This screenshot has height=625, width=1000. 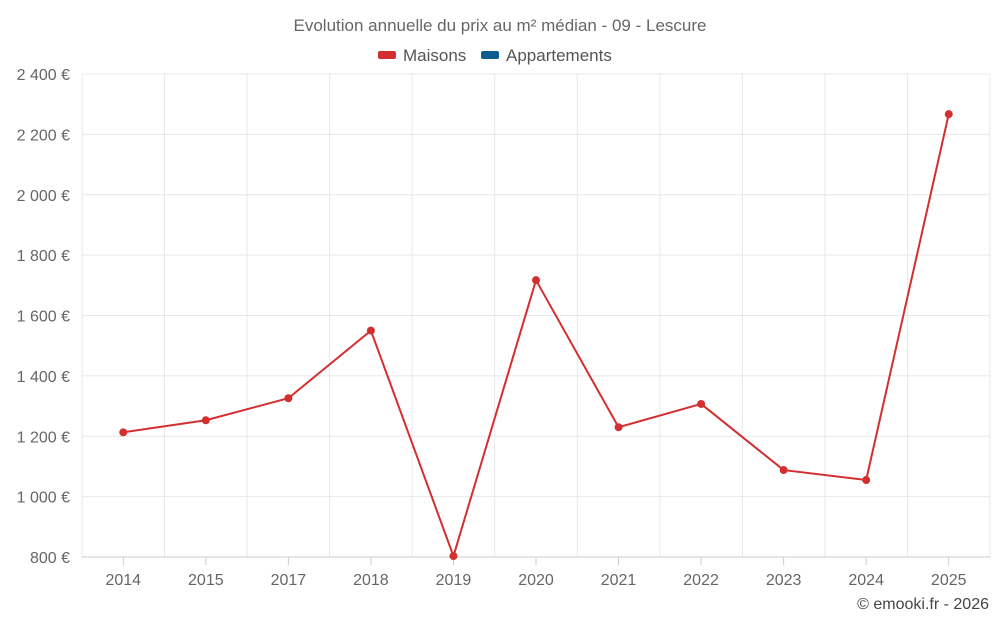 I want to click on legend-item-appartements: Appartements, so click(x=546, y=55).